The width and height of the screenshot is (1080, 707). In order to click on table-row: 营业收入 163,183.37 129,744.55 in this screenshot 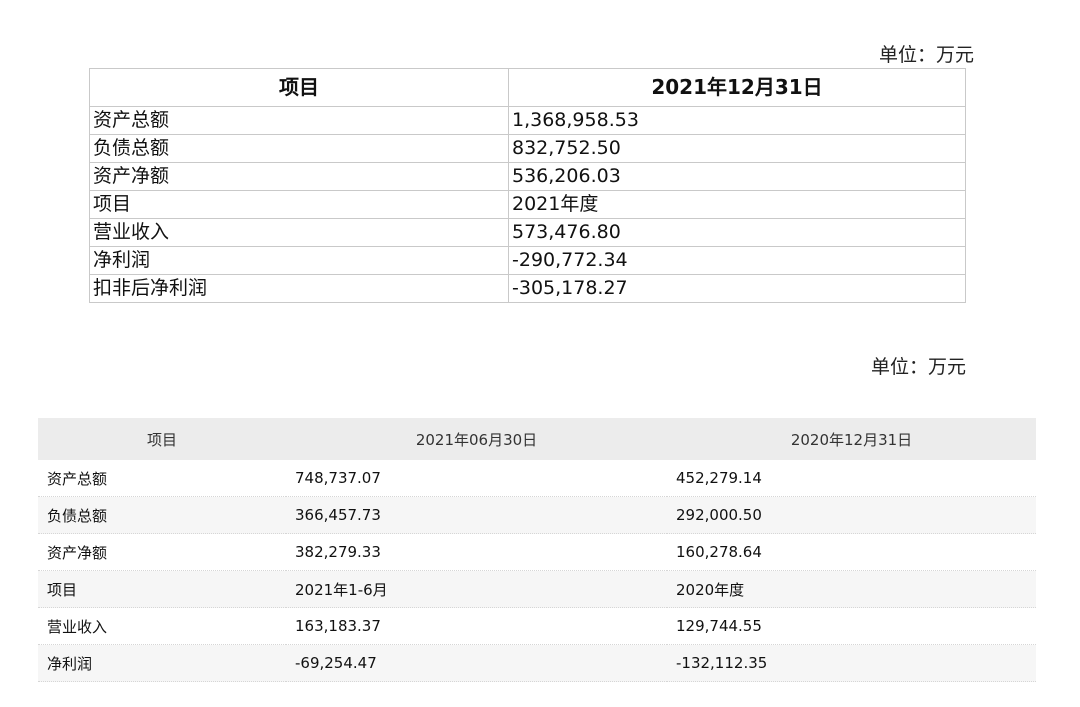, I will do `click(537, 626)`.